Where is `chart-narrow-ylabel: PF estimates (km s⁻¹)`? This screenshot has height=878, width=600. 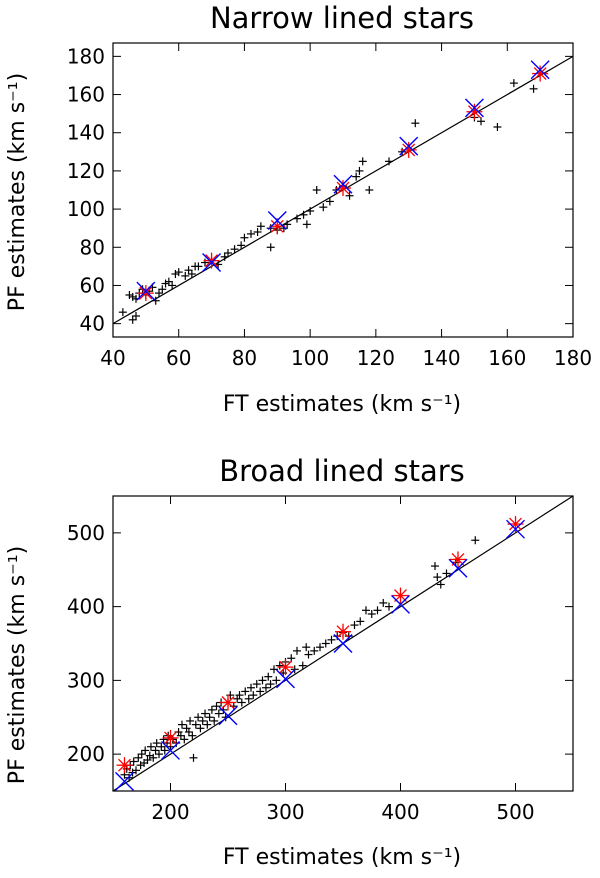
chart-narrow-ylabel: PF estimates (km s⁻¹) is located at coordinates (17, 192).